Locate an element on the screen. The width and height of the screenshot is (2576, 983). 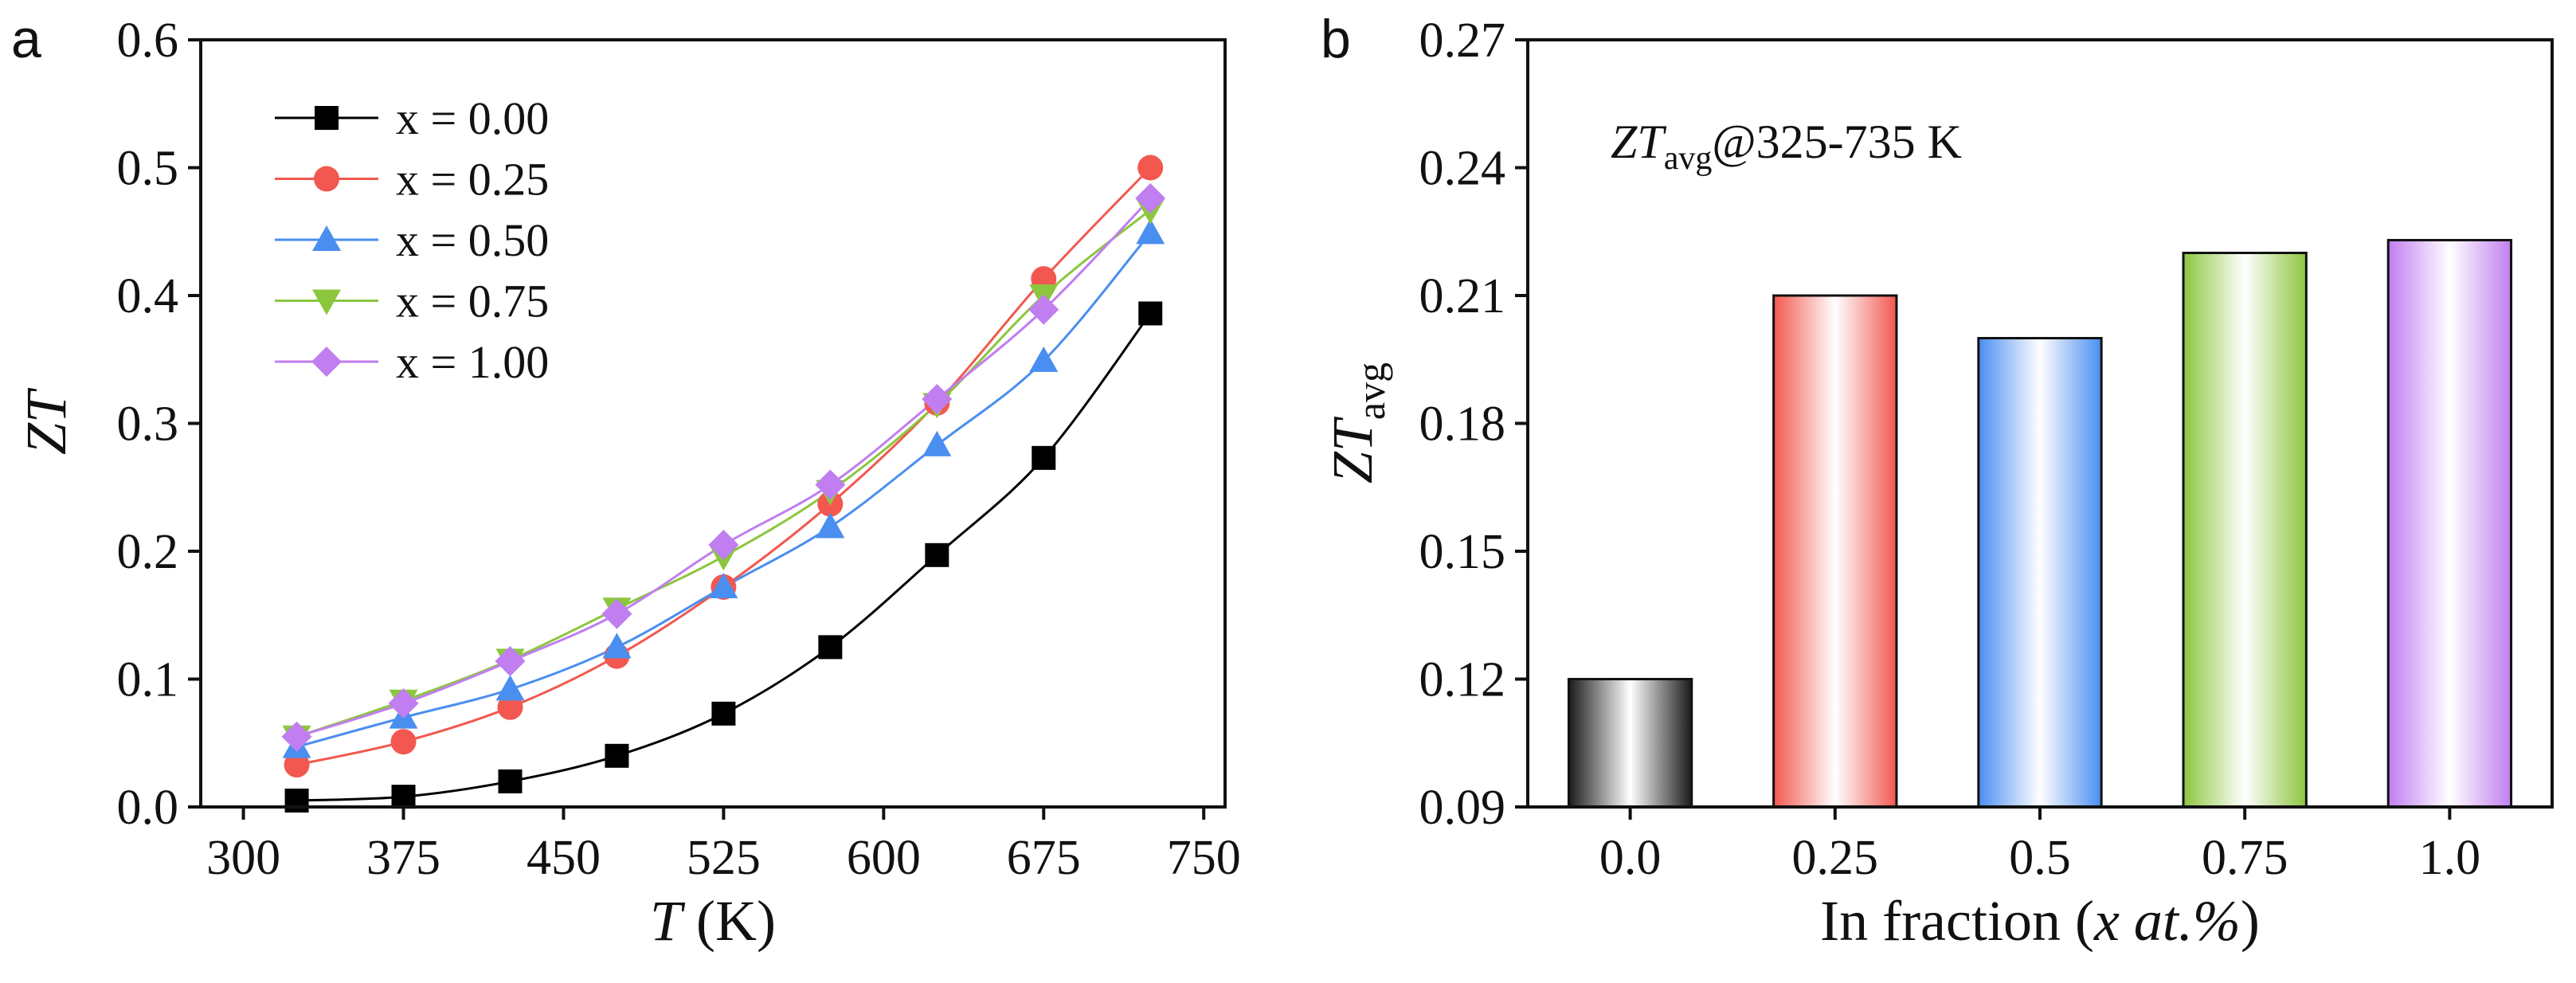
panel-a-x-tick-label: 600 is located at coordinates (884, 858).